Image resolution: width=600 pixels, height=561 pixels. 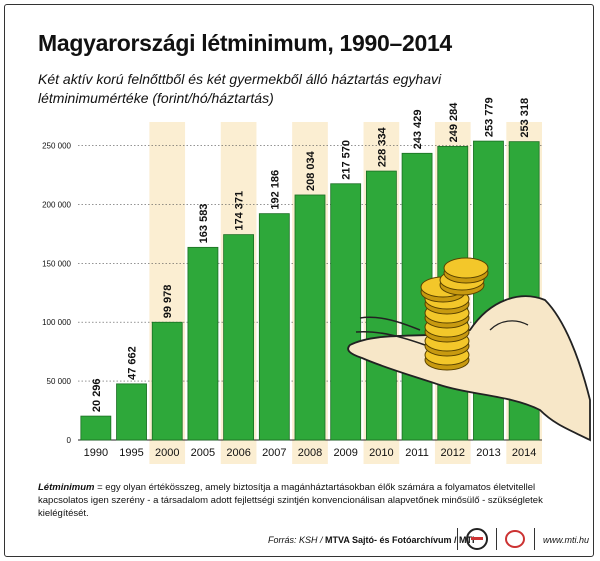 What do you see at coordinates (168, 302) in the screenshot?
I see `data-label: 99 978` at bounding box center [168, 302].